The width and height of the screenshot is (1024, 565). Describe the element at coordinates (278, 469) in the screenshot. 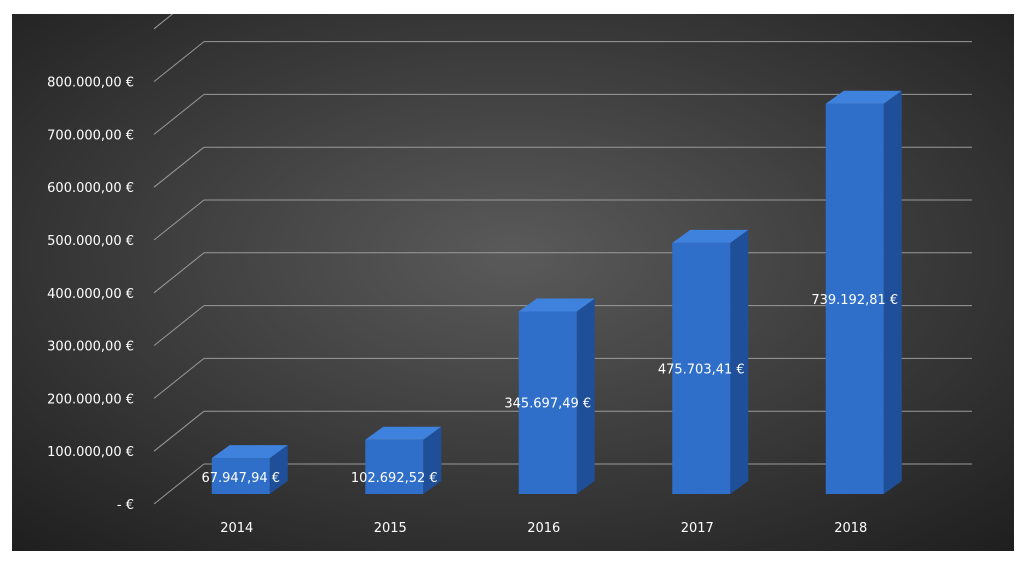

I see `bar-side-2014` at that location.